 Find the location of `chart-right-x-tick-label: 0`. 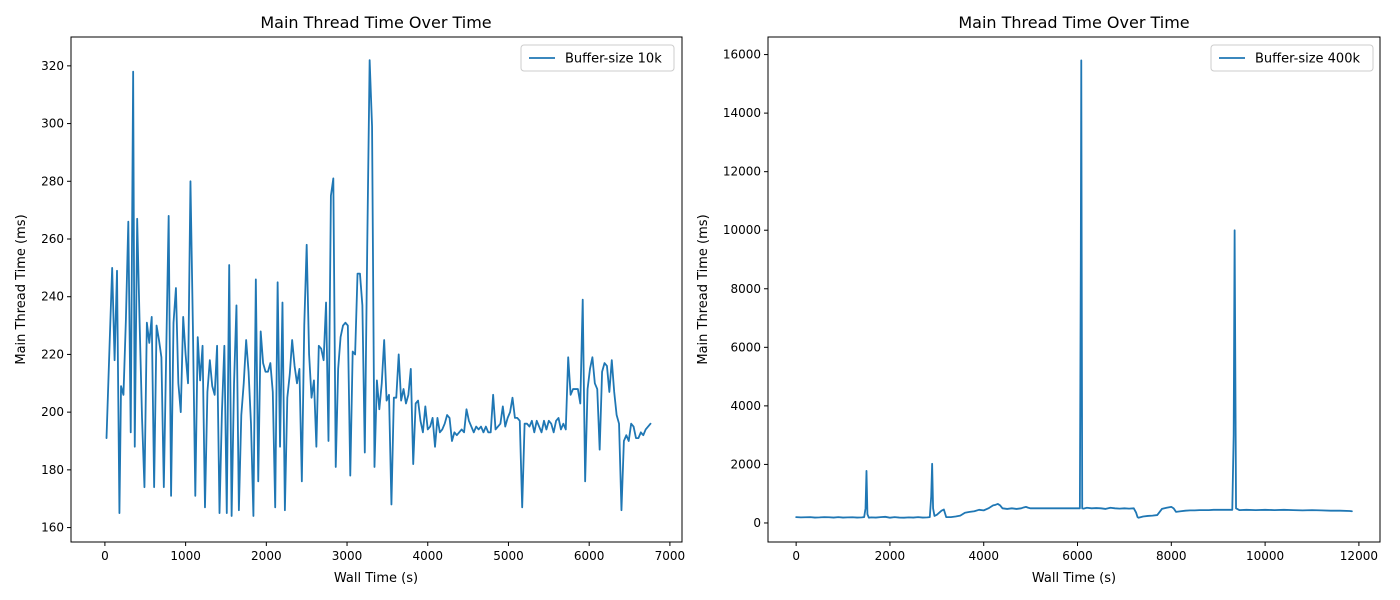

chart-right-x-tick-label: 0 is located at coordinates (796, 556).